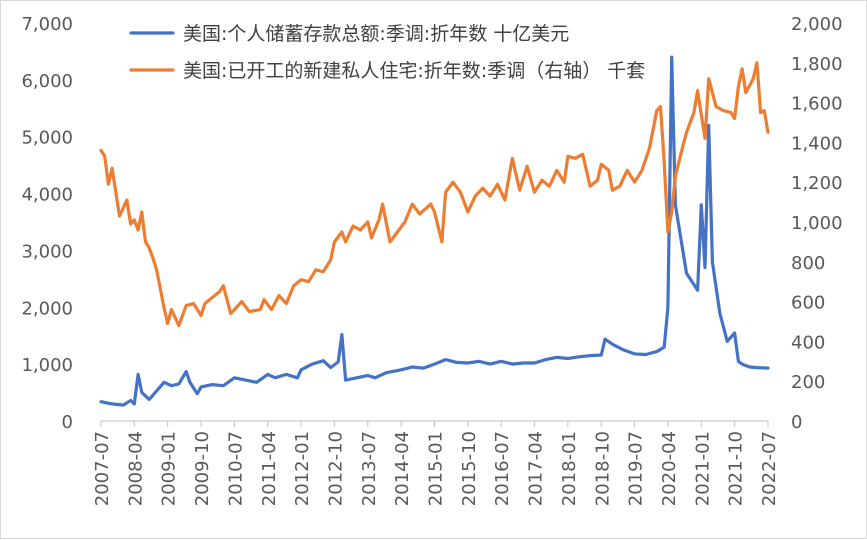 The width and height of the screenshot is (867, 540). What do you see at coordinates (269, 468) in the screenshot?
I see `x-tick-label: 2011-04` at bounding box center [269, 468].